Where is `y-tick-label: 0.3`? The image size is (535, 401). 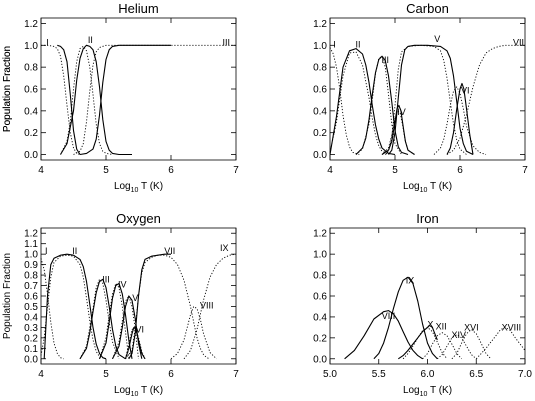 y-tick-label: 0.3 is located at coordinates (31, 328).